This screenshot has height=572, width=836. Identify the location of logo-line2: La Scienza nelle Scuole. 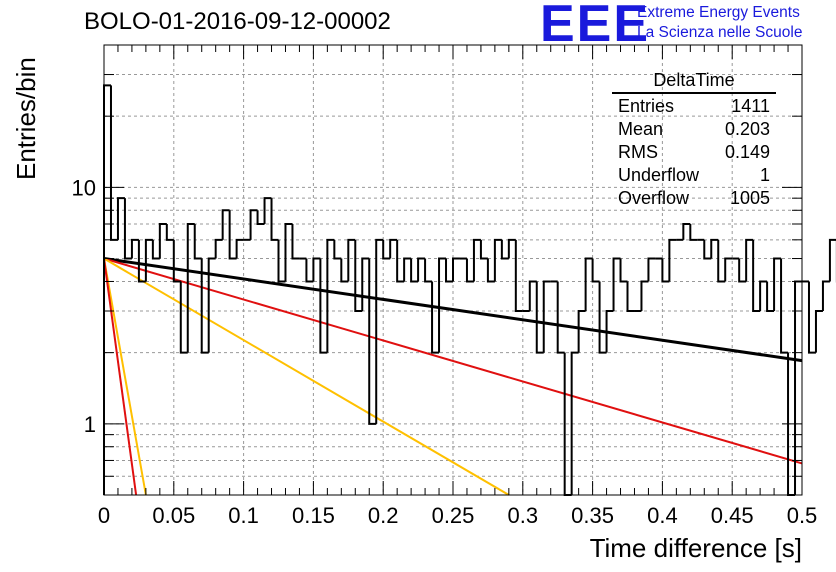
(720, 32).